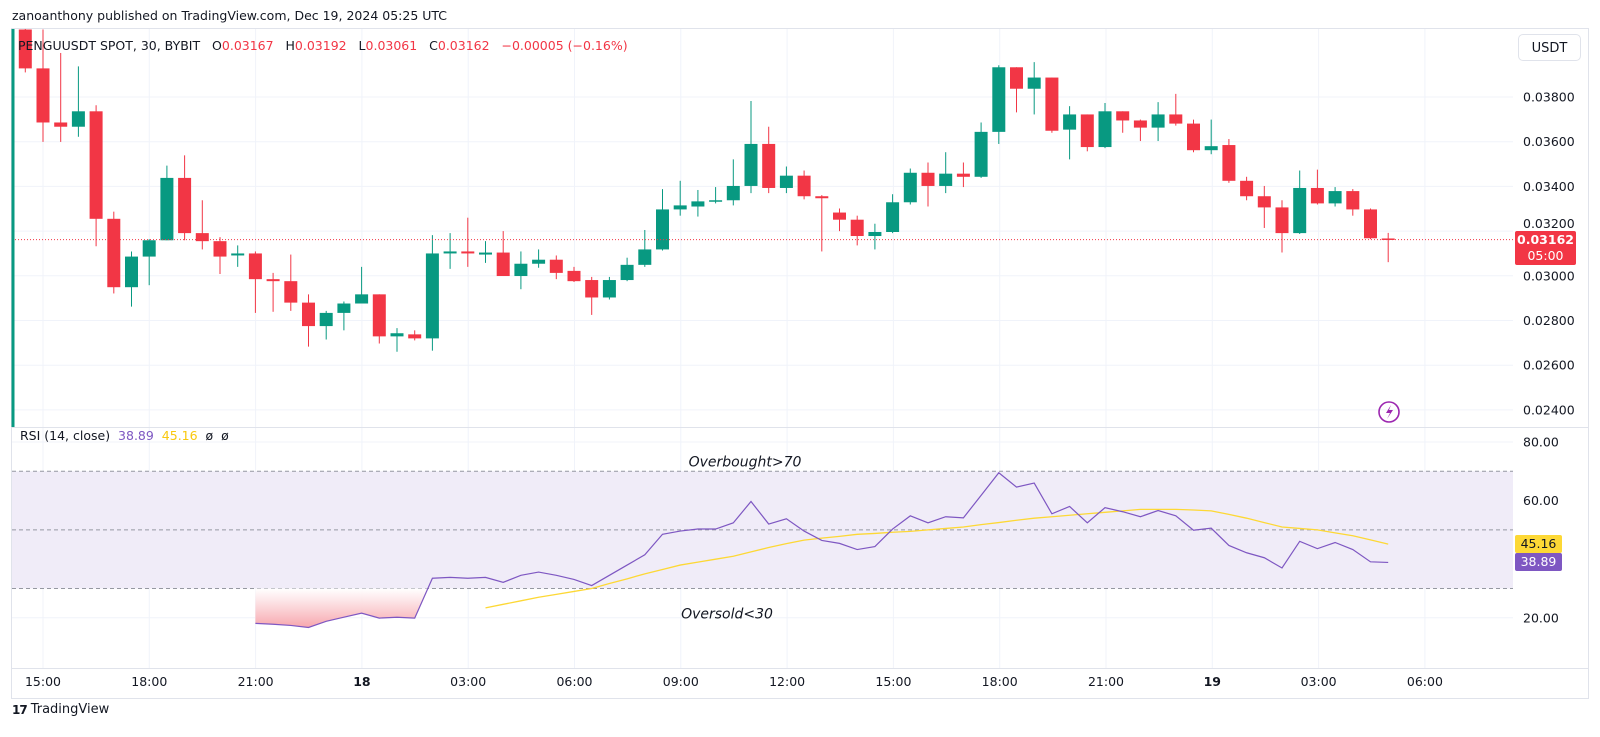  I want to click on rsi-extra-2: ø, so click(225, 435).